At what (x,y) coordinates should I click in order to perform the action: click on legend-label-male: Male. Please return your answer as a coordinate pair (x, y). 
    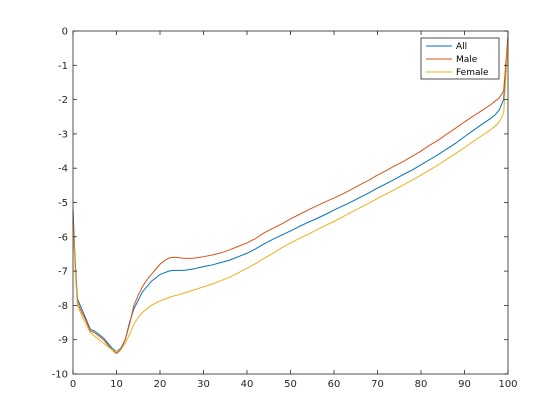
    Looking at the image, I should click on (467, 60).